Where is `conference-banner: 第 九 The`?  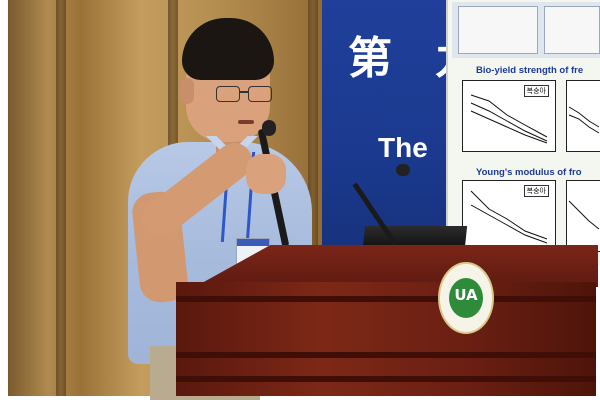
conference-banner: 第 九 The is located at coordinates (387, 125).